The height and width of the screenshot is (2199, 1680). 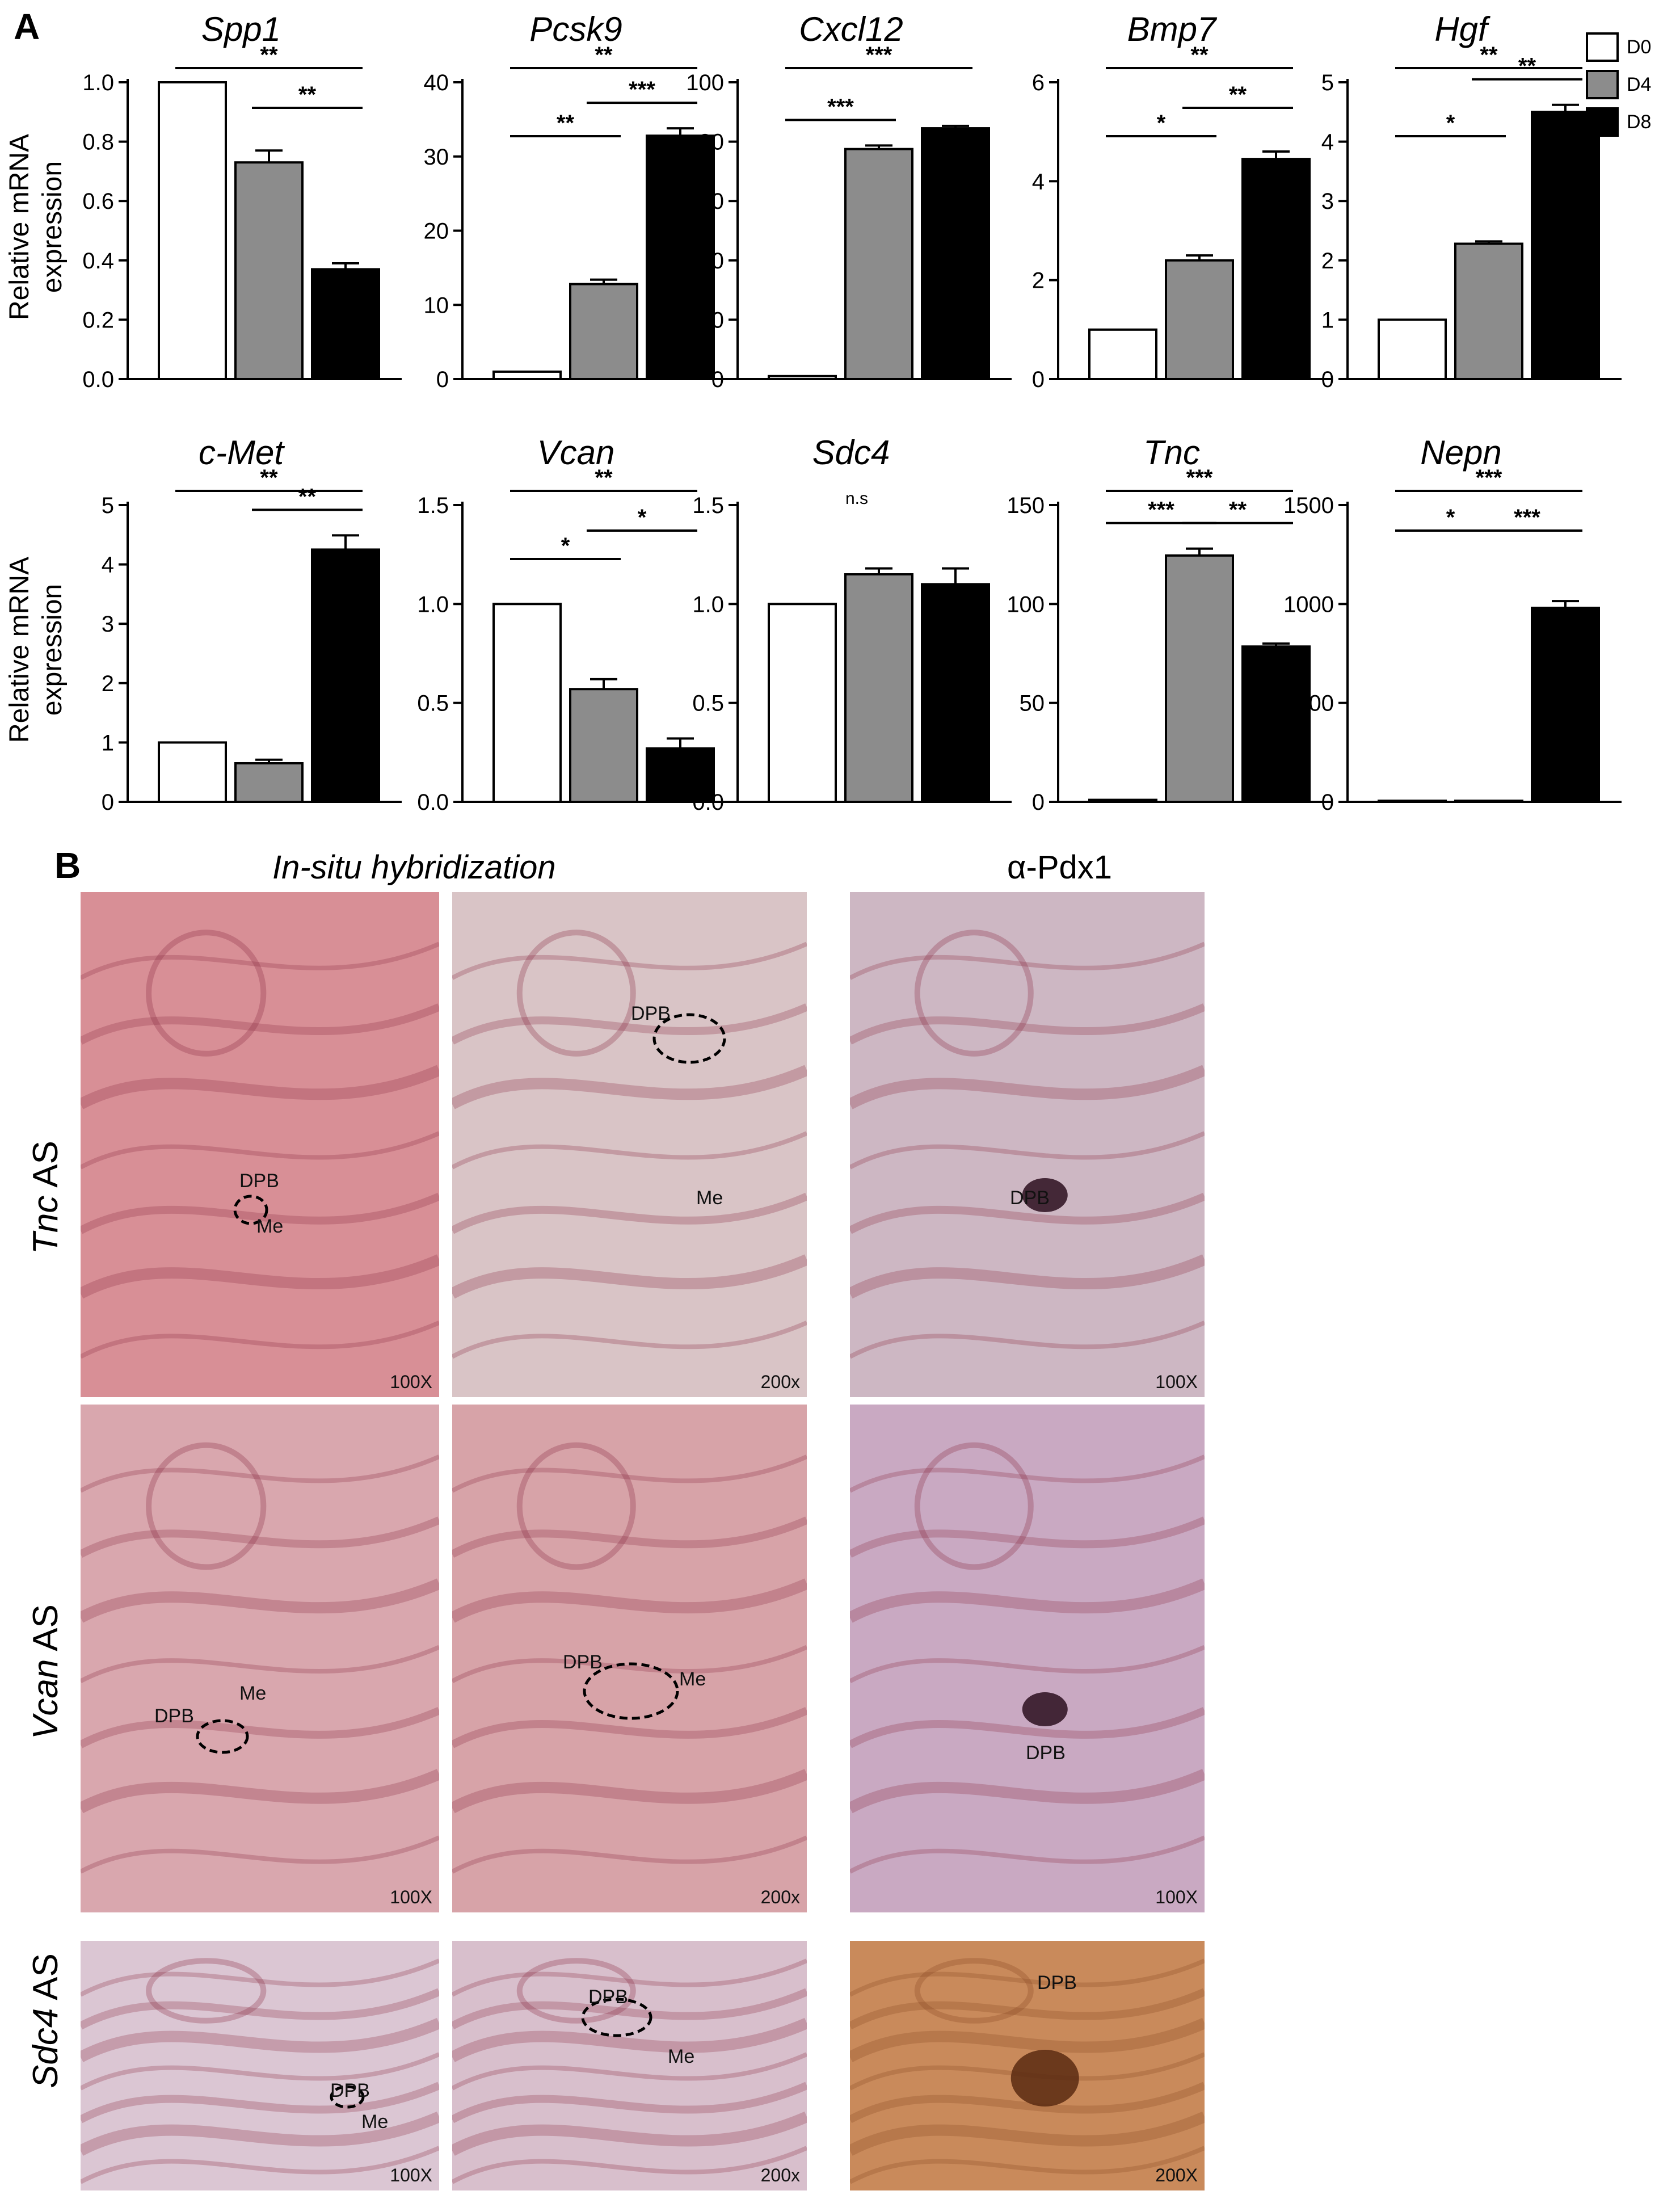 I want to click on micrograph-vcan-ish-main: DPB Me 100X, so click(x=260, y=1658).